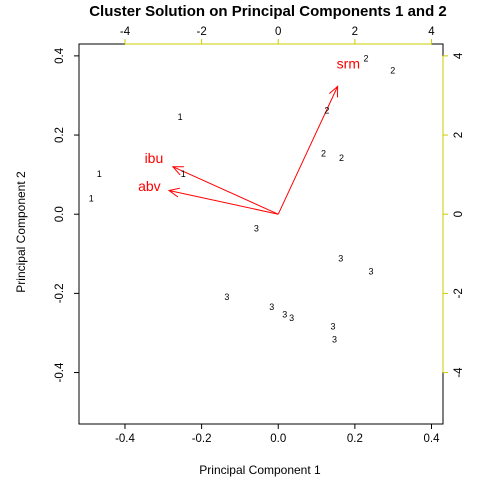 Image resolution: width=504 pixels, height=494 pixels. I want to click on y-tick-label: 0.4, so click(60, 55).